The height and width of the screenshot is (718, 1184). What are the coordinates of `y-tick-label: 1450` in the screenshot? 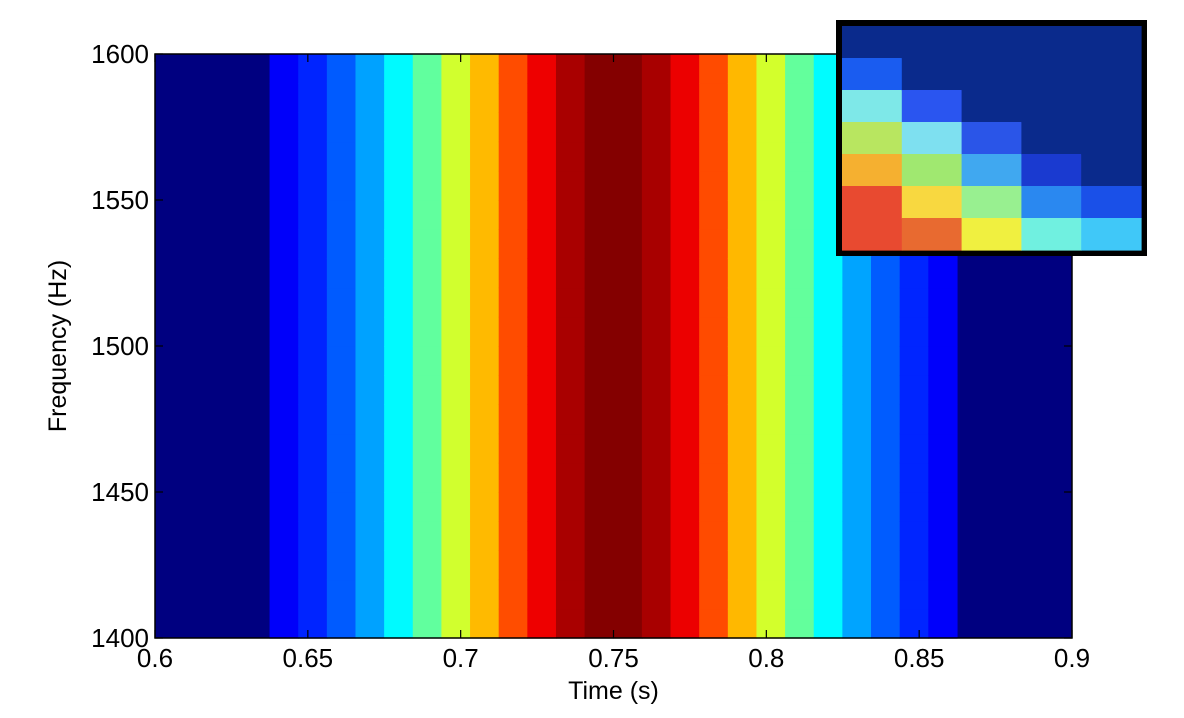 It's located at (120, 492).